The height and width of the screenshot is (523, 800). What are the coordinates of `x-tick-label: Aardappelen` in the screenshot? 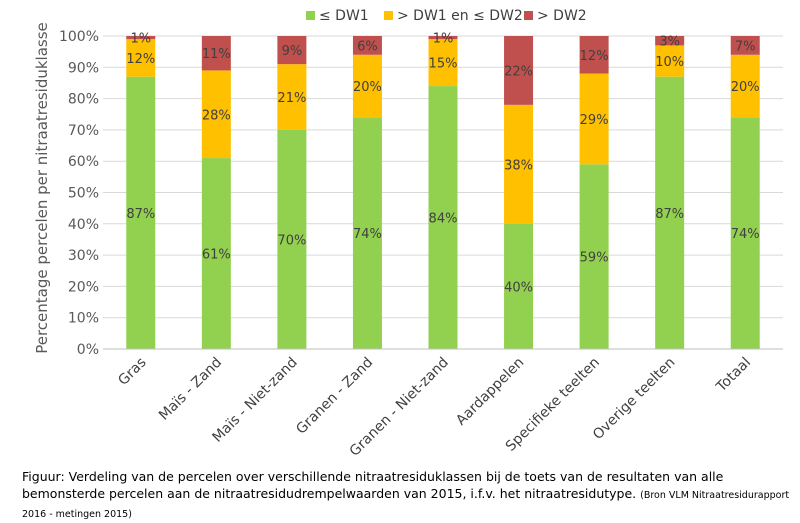 It's located at (490, 392).